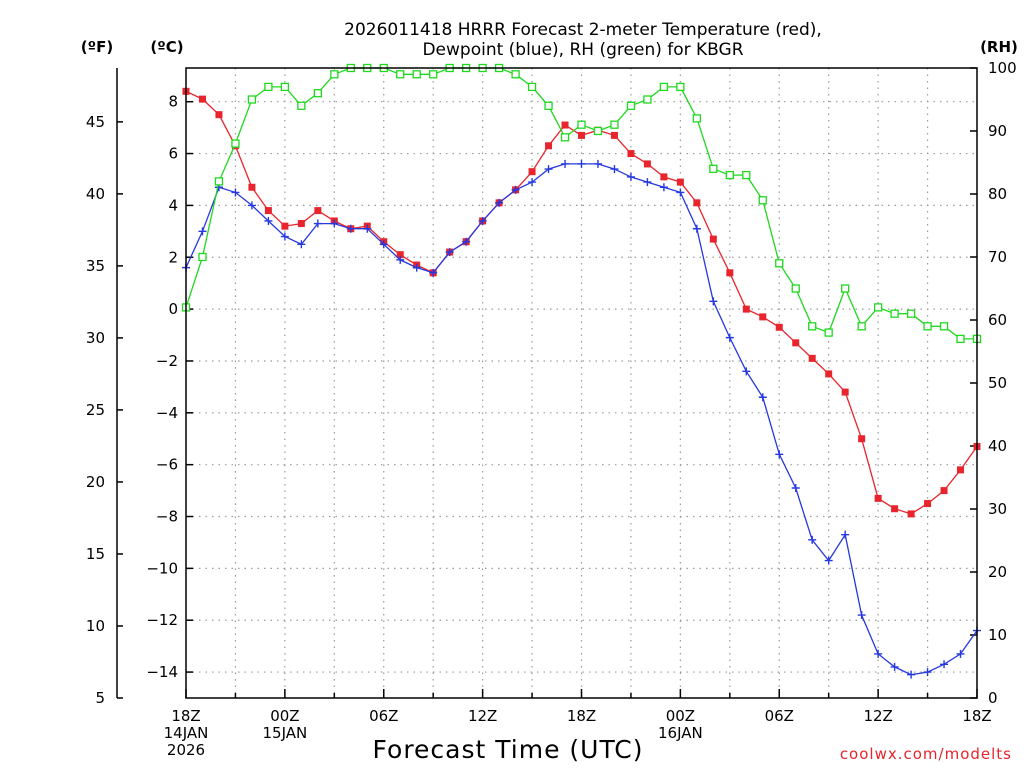 The height and width of the screenshot is (768, 1024). What do you see at coordinates (100, 698) in the screenshot?
I see `fahrenheit-tick-label: 5` at bounding box center [100, 698].